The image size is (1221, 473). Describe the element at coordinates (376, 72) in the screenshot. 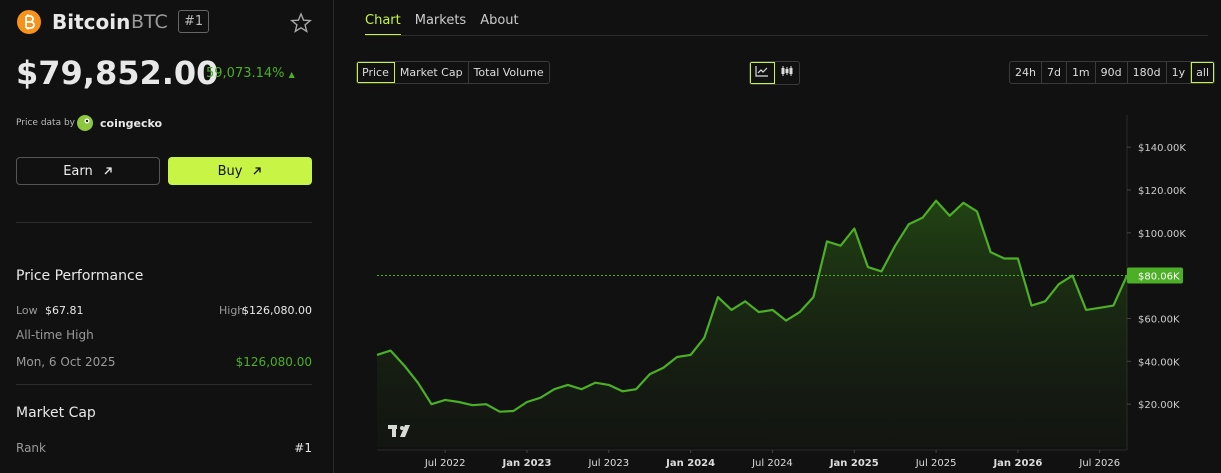

I see `metric-button: Price` at that location.